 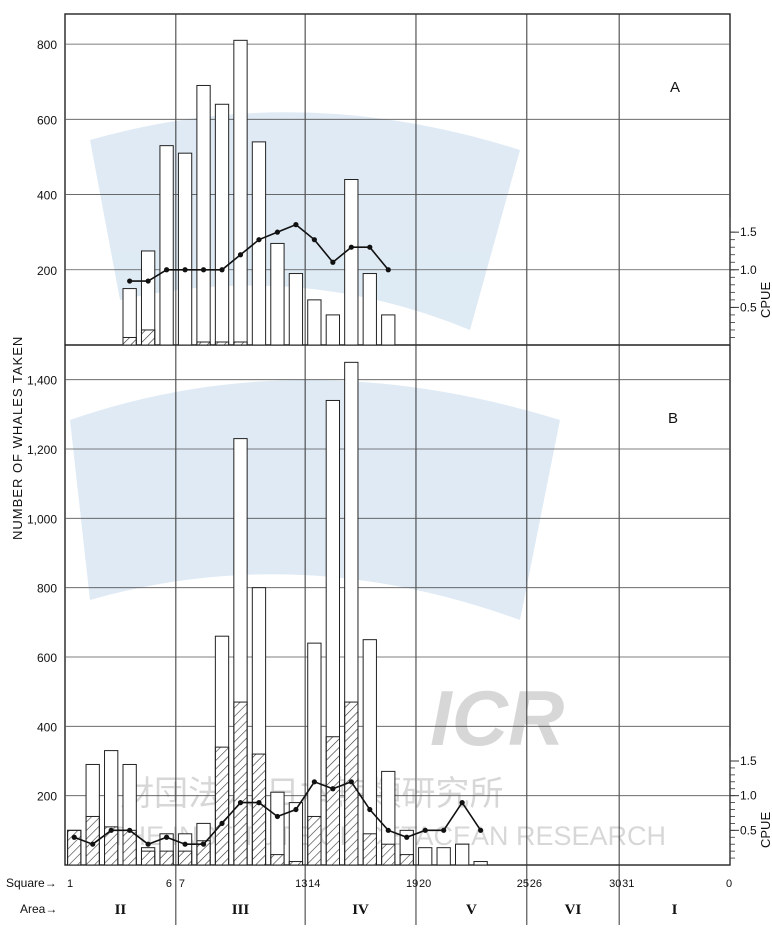 I want to click on square-tick-label: 30, so click(x=615, y=884).